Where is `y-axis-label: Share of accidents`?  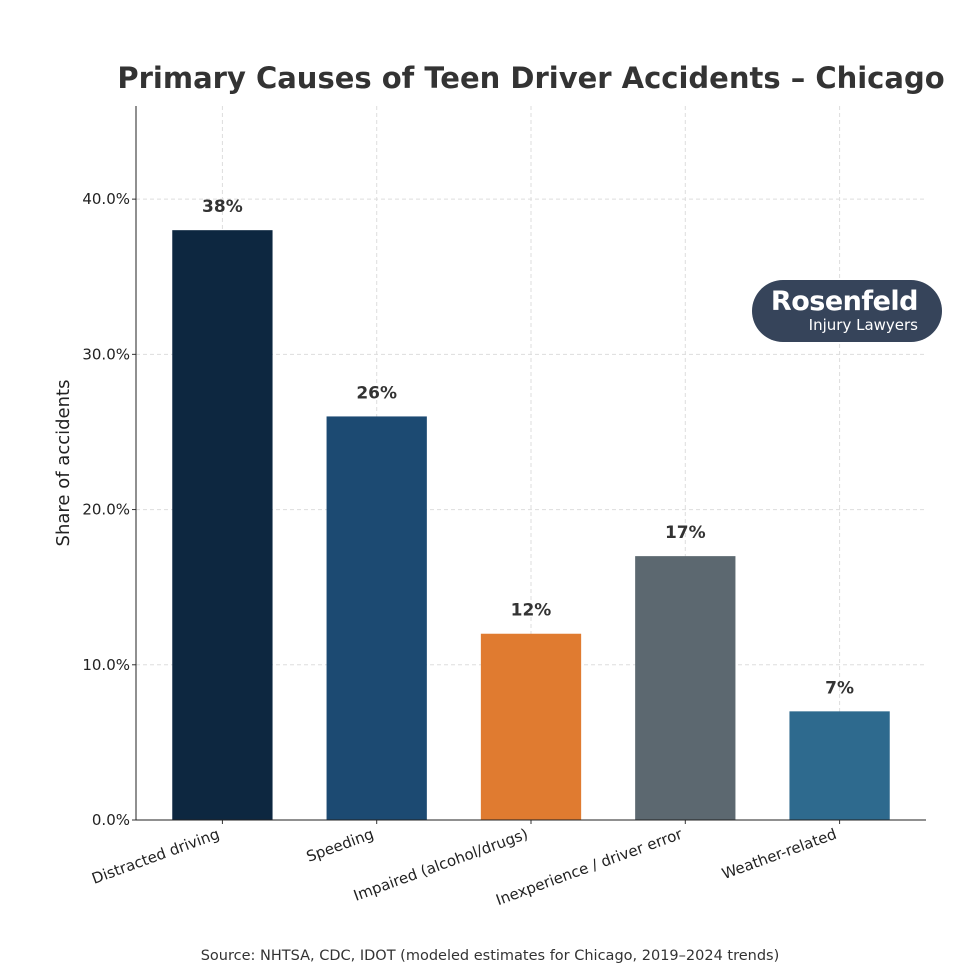 y-axis-label: Share of accidents is located at coordinates (63, 463).